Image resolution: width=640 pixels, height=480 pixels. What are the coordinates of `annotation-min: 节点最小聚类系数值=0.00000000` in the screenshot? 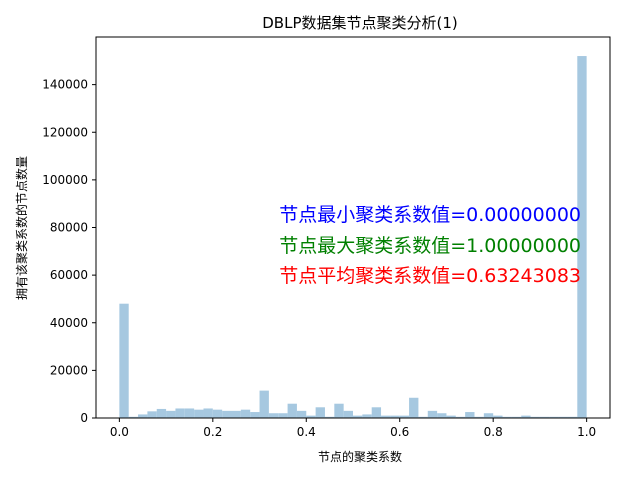 It's located at (430, 215).